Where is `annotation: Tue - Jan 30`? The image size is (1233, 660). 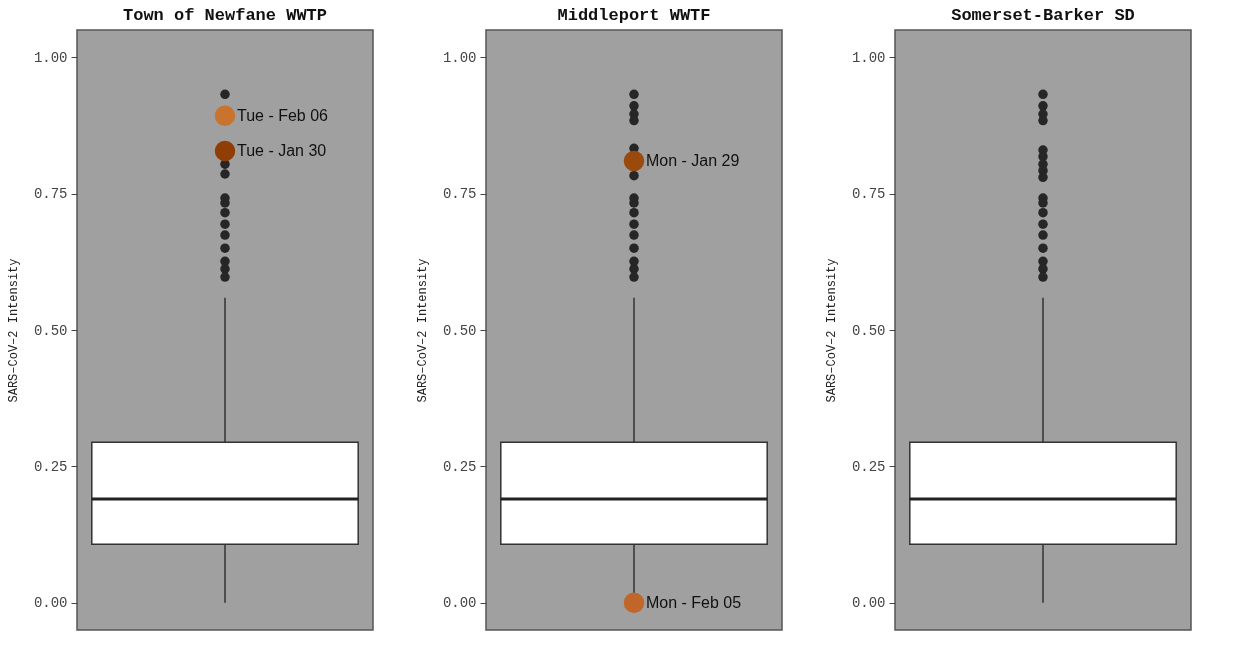 annotation: Tue - Jan 30 is located at coordinates (282, 151).